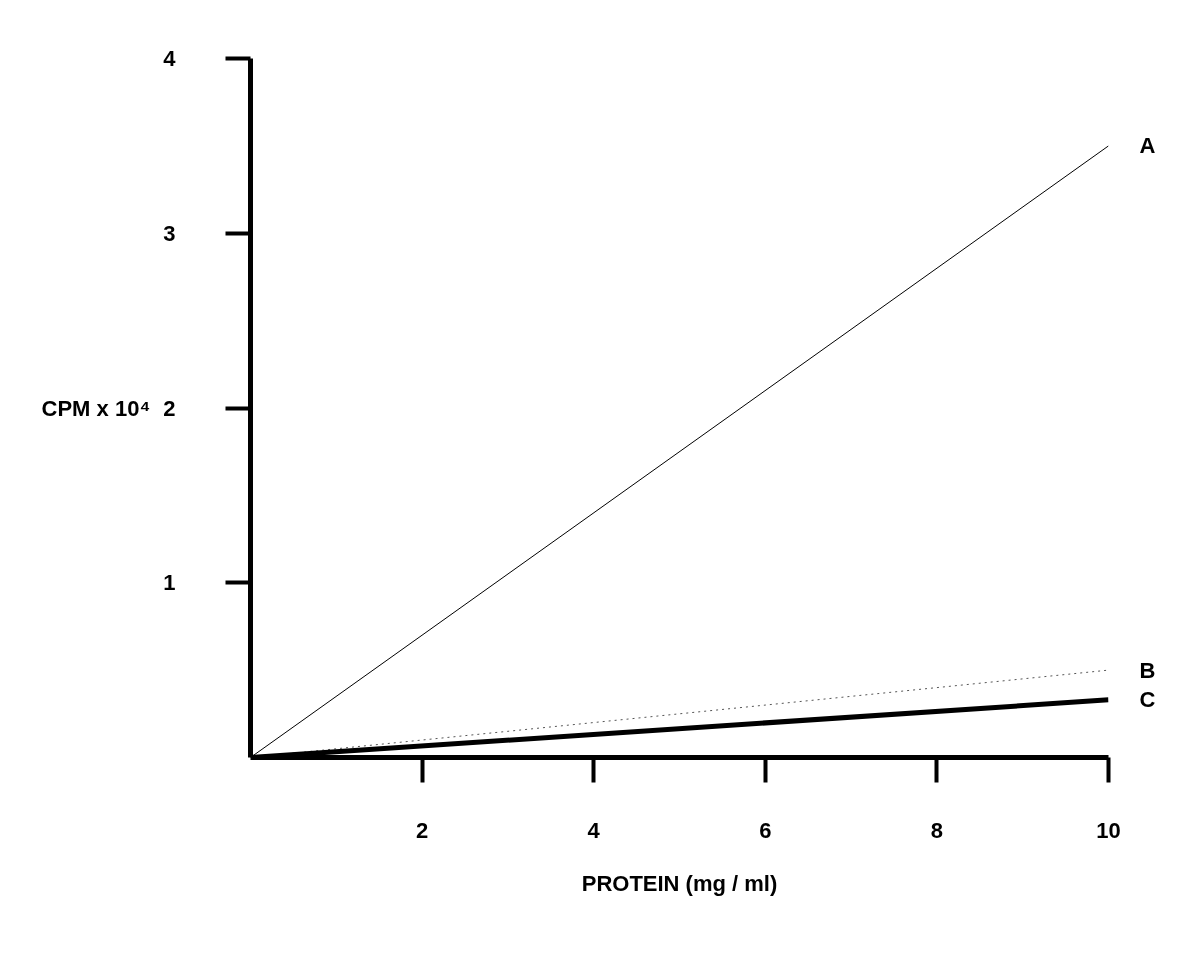  Describe the element at coordinates (1147, 700) in the screenshot. I see `series-label: C` at that location.